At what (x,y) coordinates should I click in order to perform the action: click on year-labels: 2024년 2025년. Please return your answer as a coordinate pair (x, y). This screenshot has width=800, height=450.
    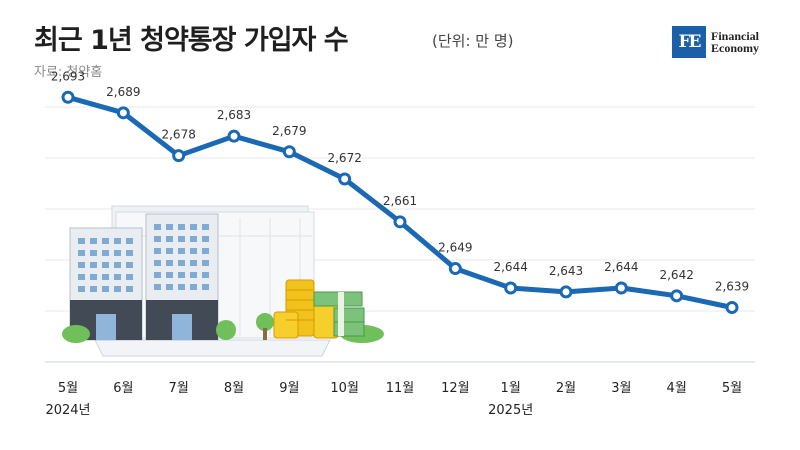
    Looking at the image, I should click on (289, 410).